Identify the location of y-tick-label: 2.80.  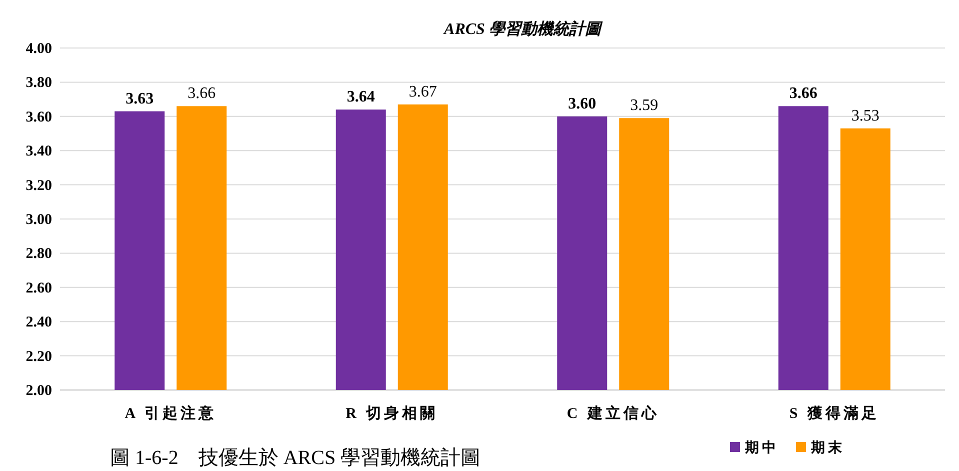
(39, 254).